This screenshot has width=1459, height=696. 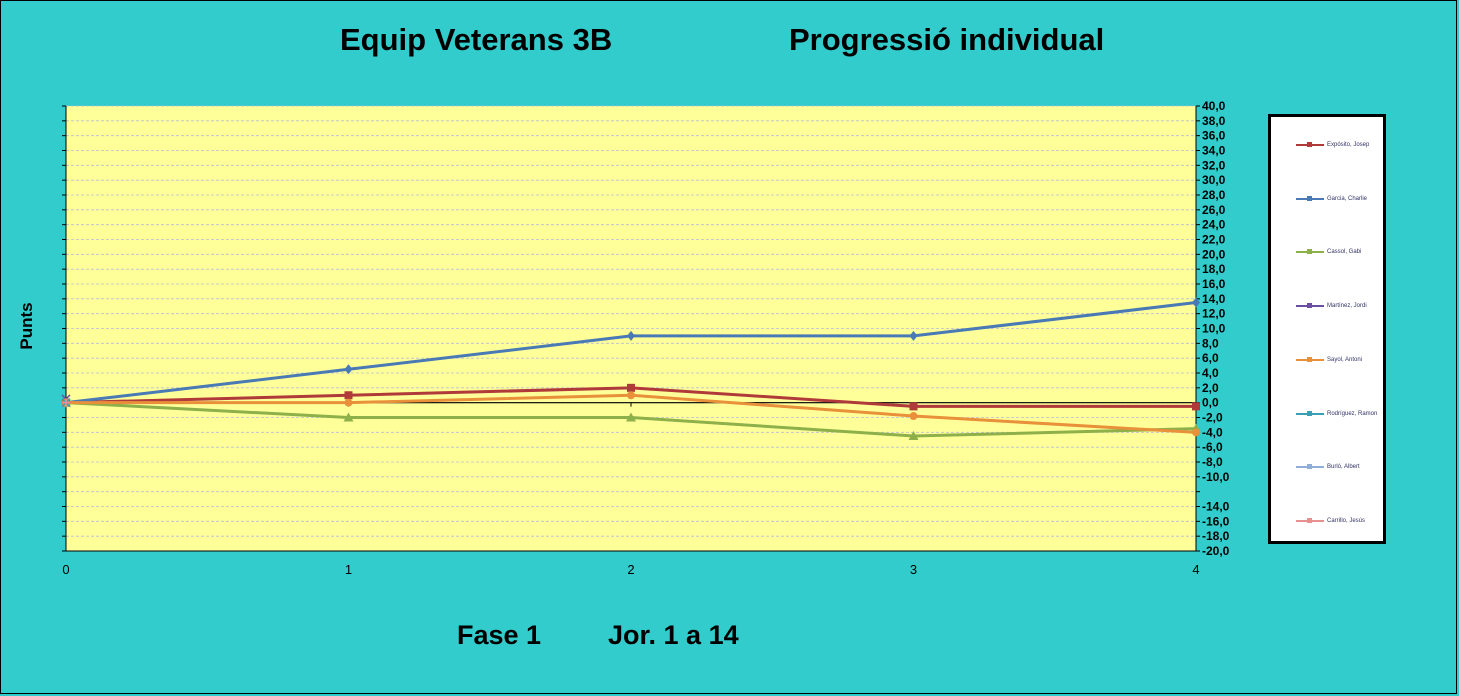 What do you see at coordinates (1214, 314) in the screenshot?
I see `y-tick-label: 12,0` at bounding box center [1214, 314].